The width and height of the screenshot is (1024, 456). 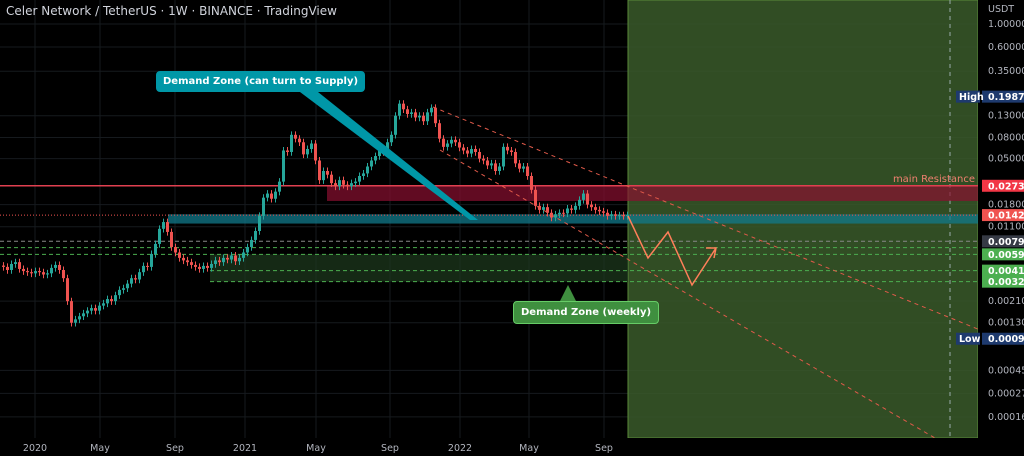 I want to click on price-badge-value: 0.00795, so click(x=1006, y=242).